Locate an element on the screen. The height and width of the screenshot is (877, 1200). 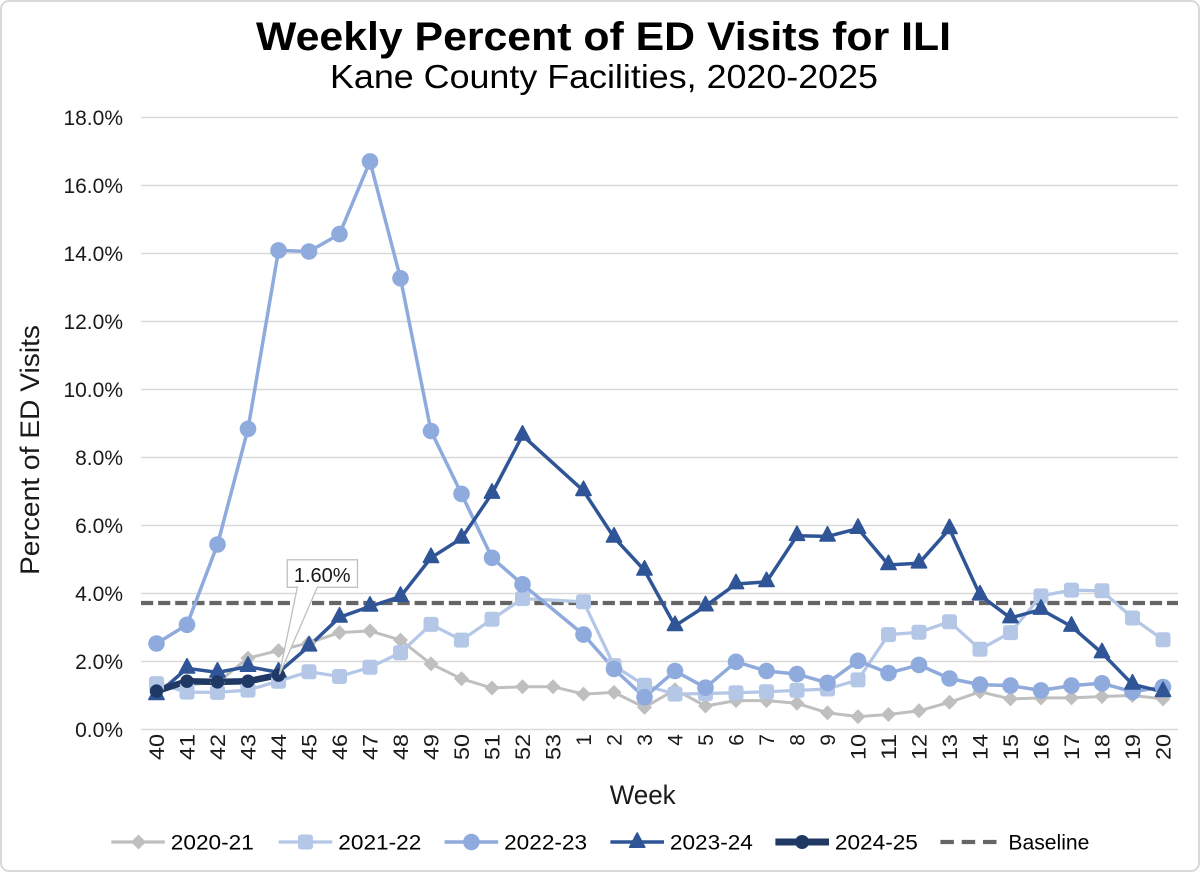
svg-text: 46 is located at coordinates (340, 747).